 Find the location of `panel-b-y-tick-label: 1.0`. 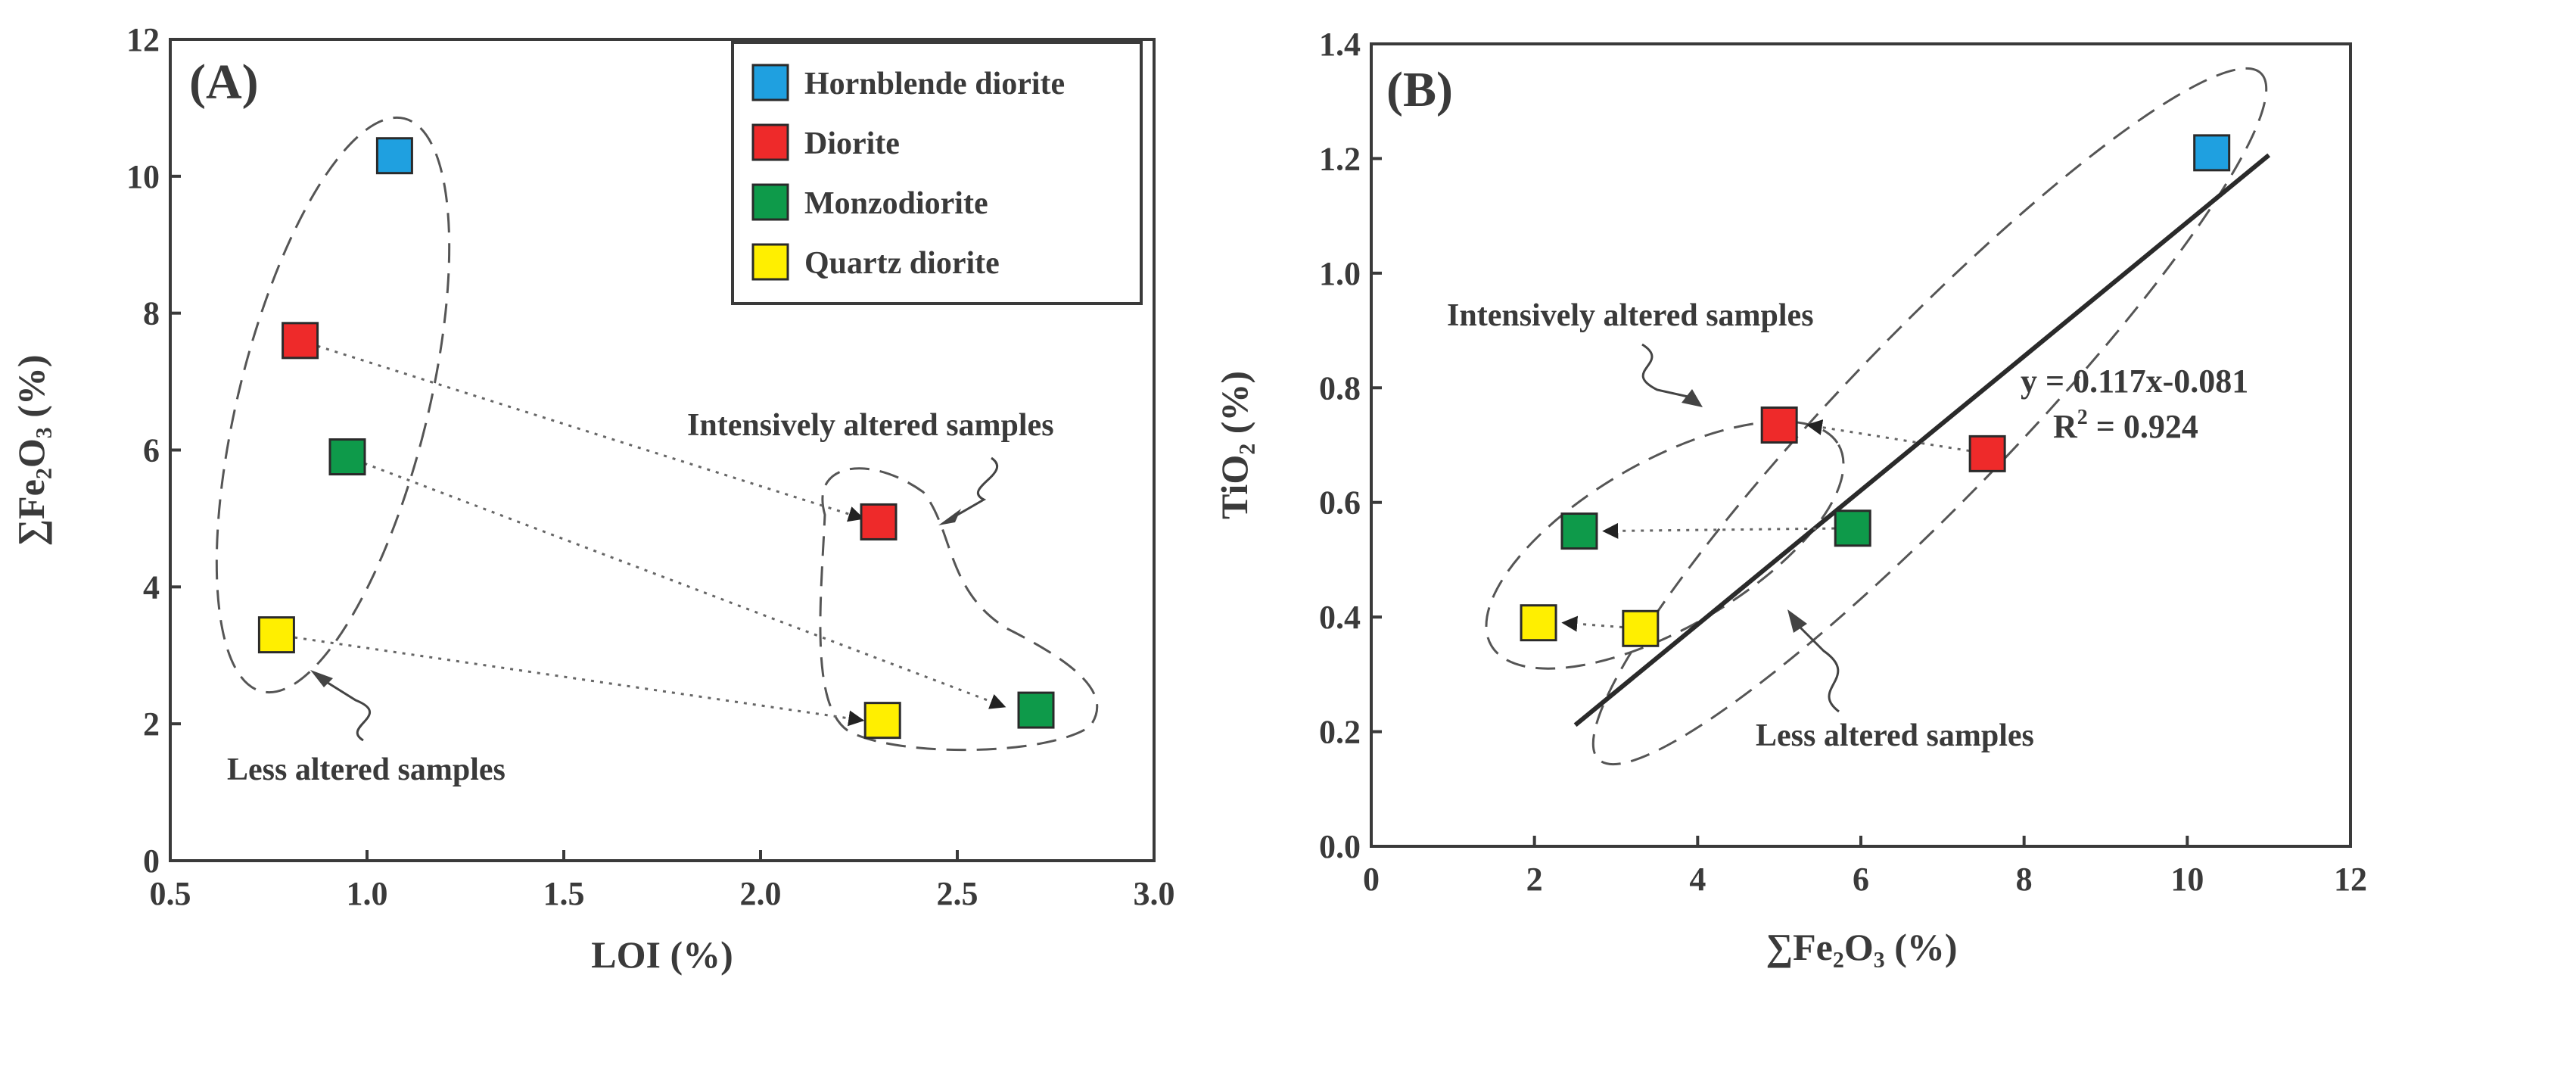

panel-b-y-tick-label: 1.0 is located at coordinates (1340, 273).